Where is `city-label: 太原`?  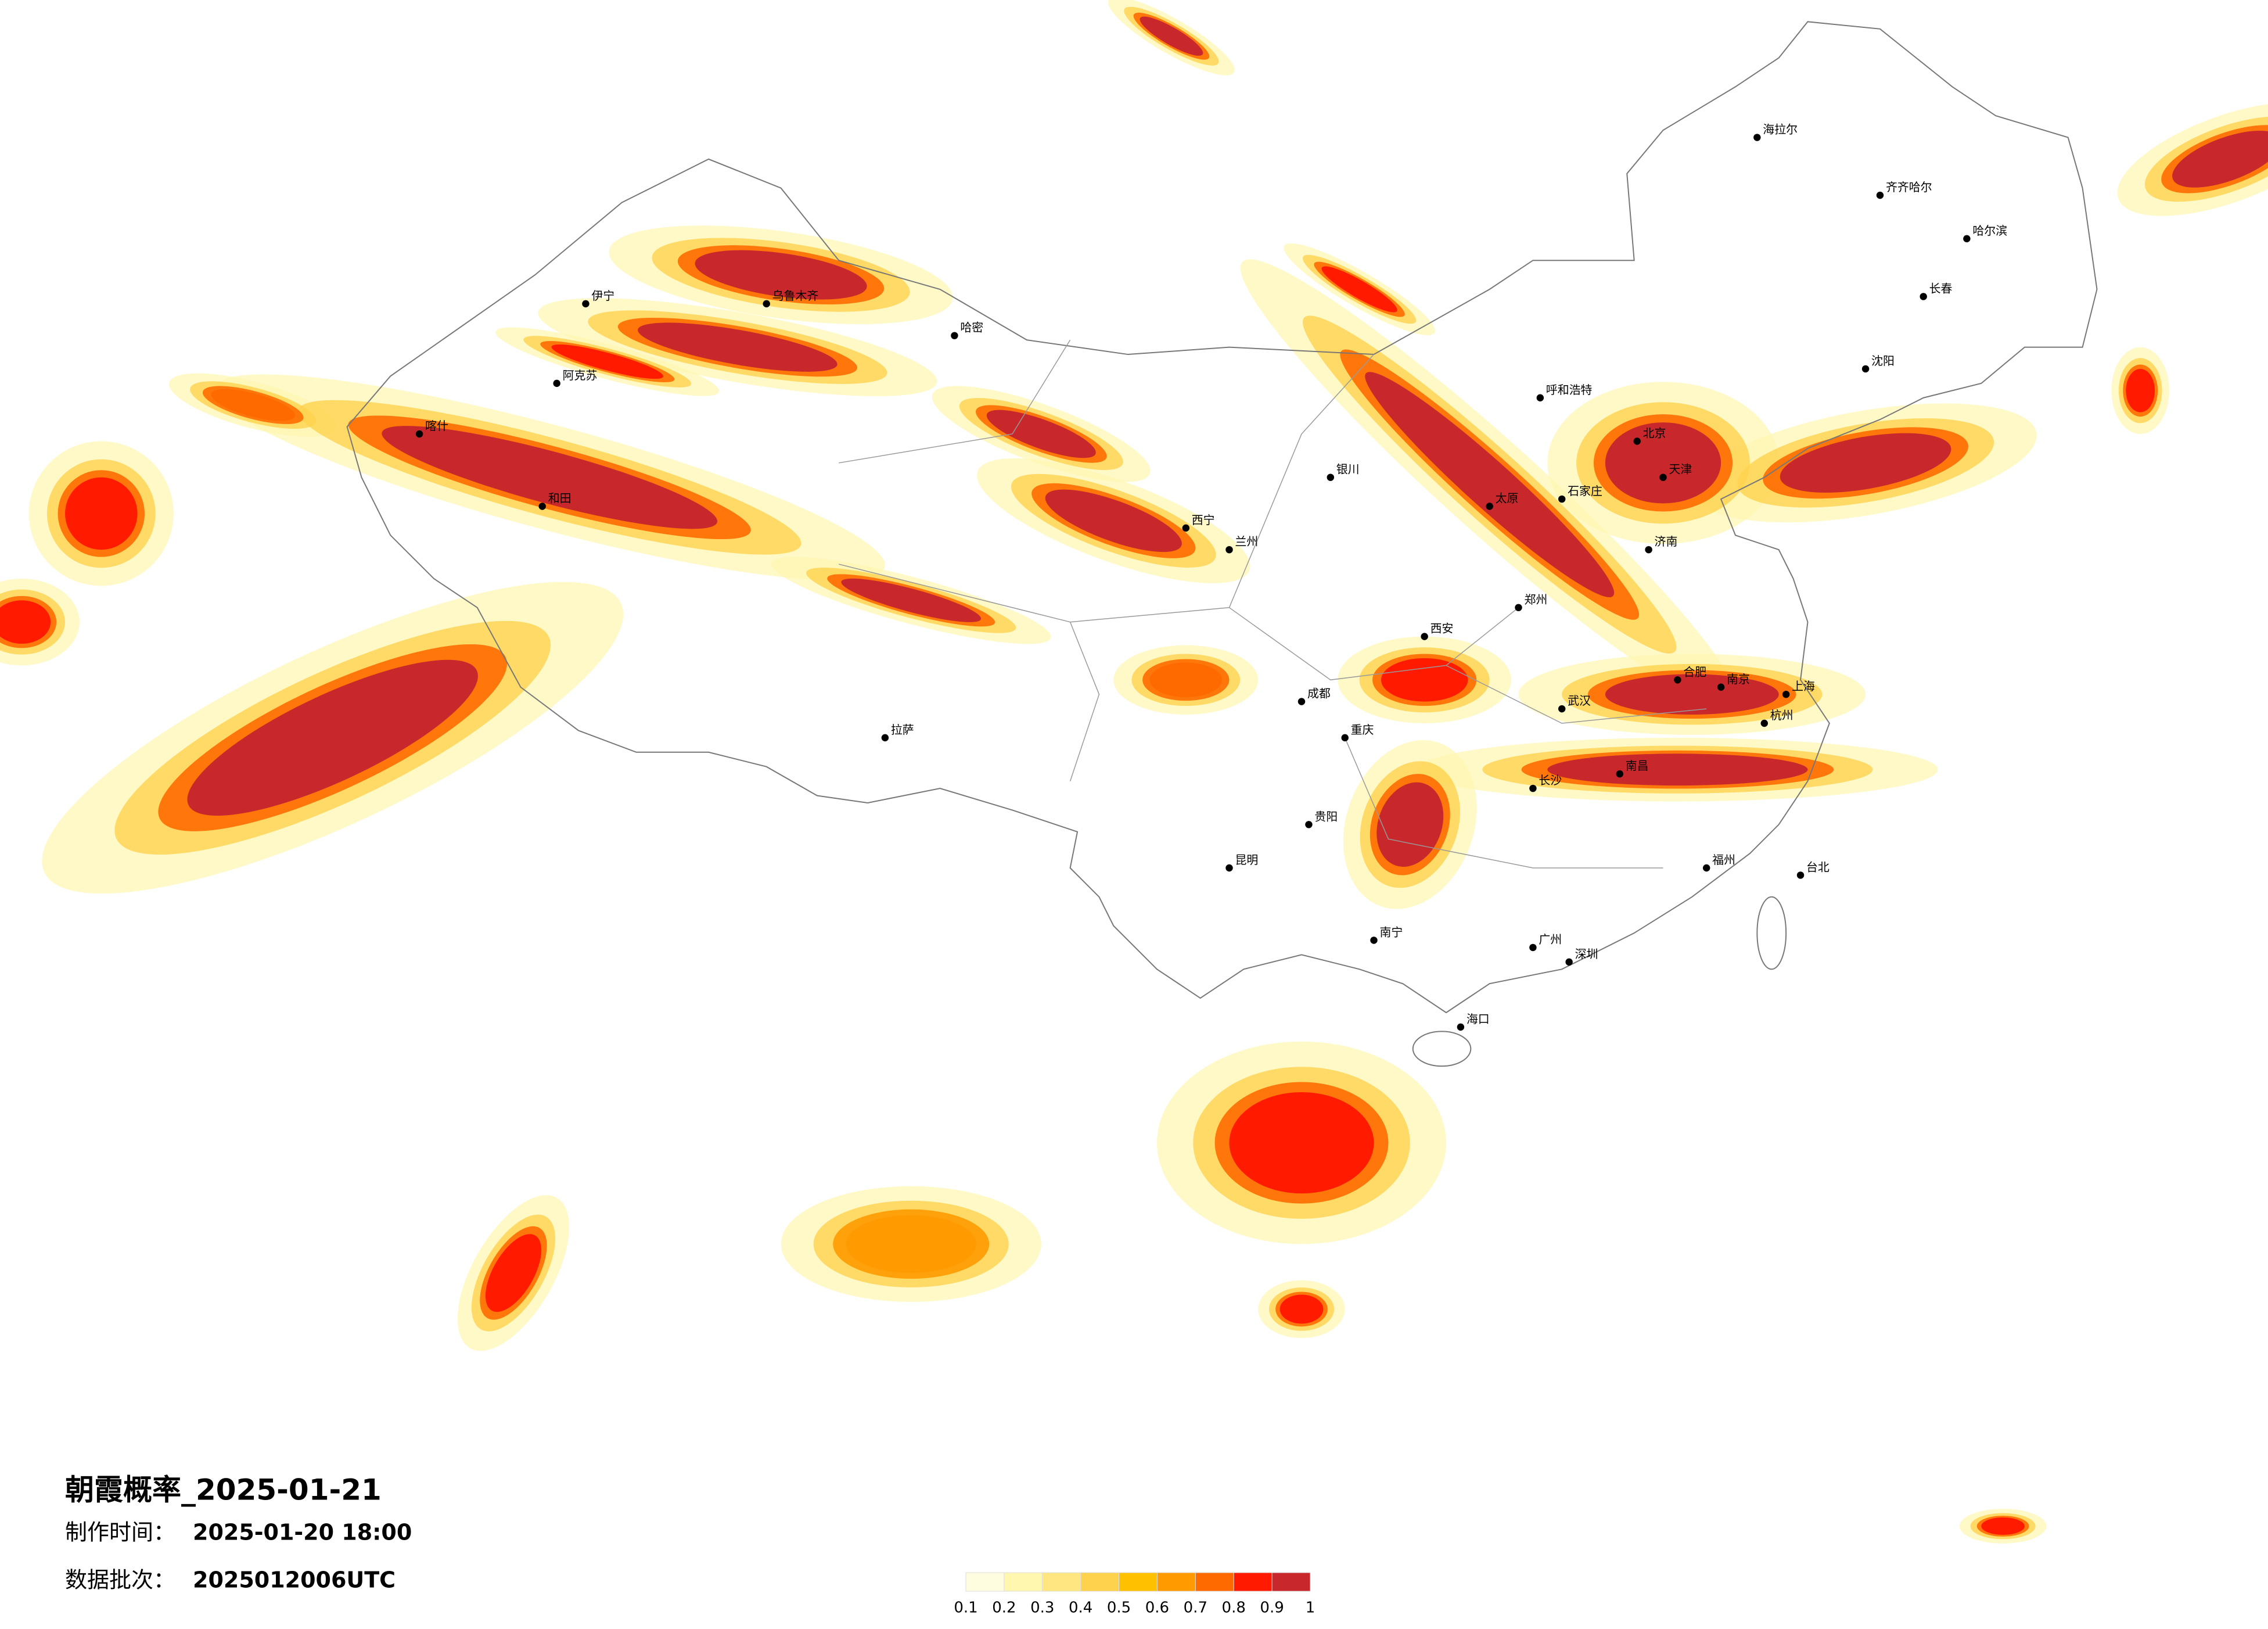 city-label: 太原 is located at coordinates (1507, 498).